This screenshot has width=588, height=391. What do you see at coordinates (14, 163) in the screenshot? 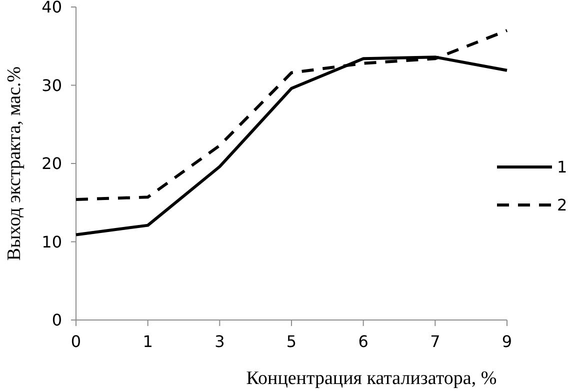
I see `y-axis-title: Выход экстракта, мас.%` at bounding box center [14, 163].